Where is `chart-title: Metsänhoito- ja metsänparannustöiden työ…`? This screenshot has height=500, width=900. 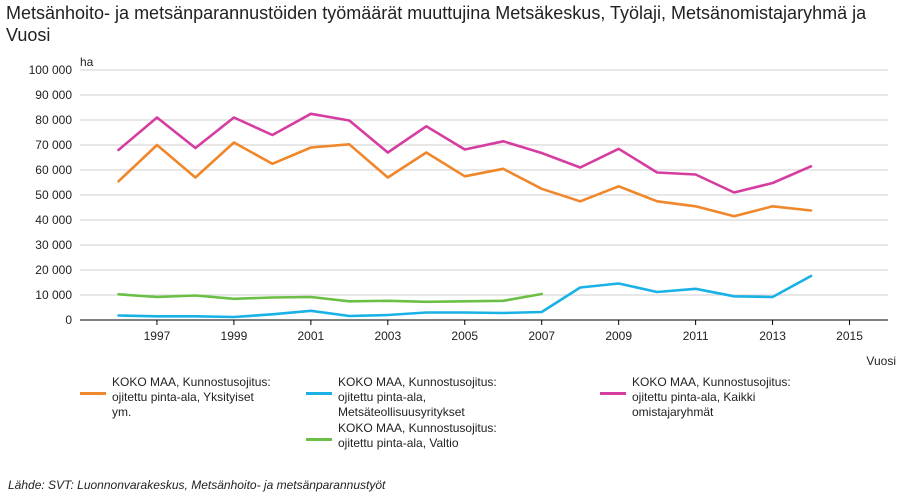
chart-title: Metsänhoito- ja metsänparannustöiden työ… is located at coordinates (436, 24).